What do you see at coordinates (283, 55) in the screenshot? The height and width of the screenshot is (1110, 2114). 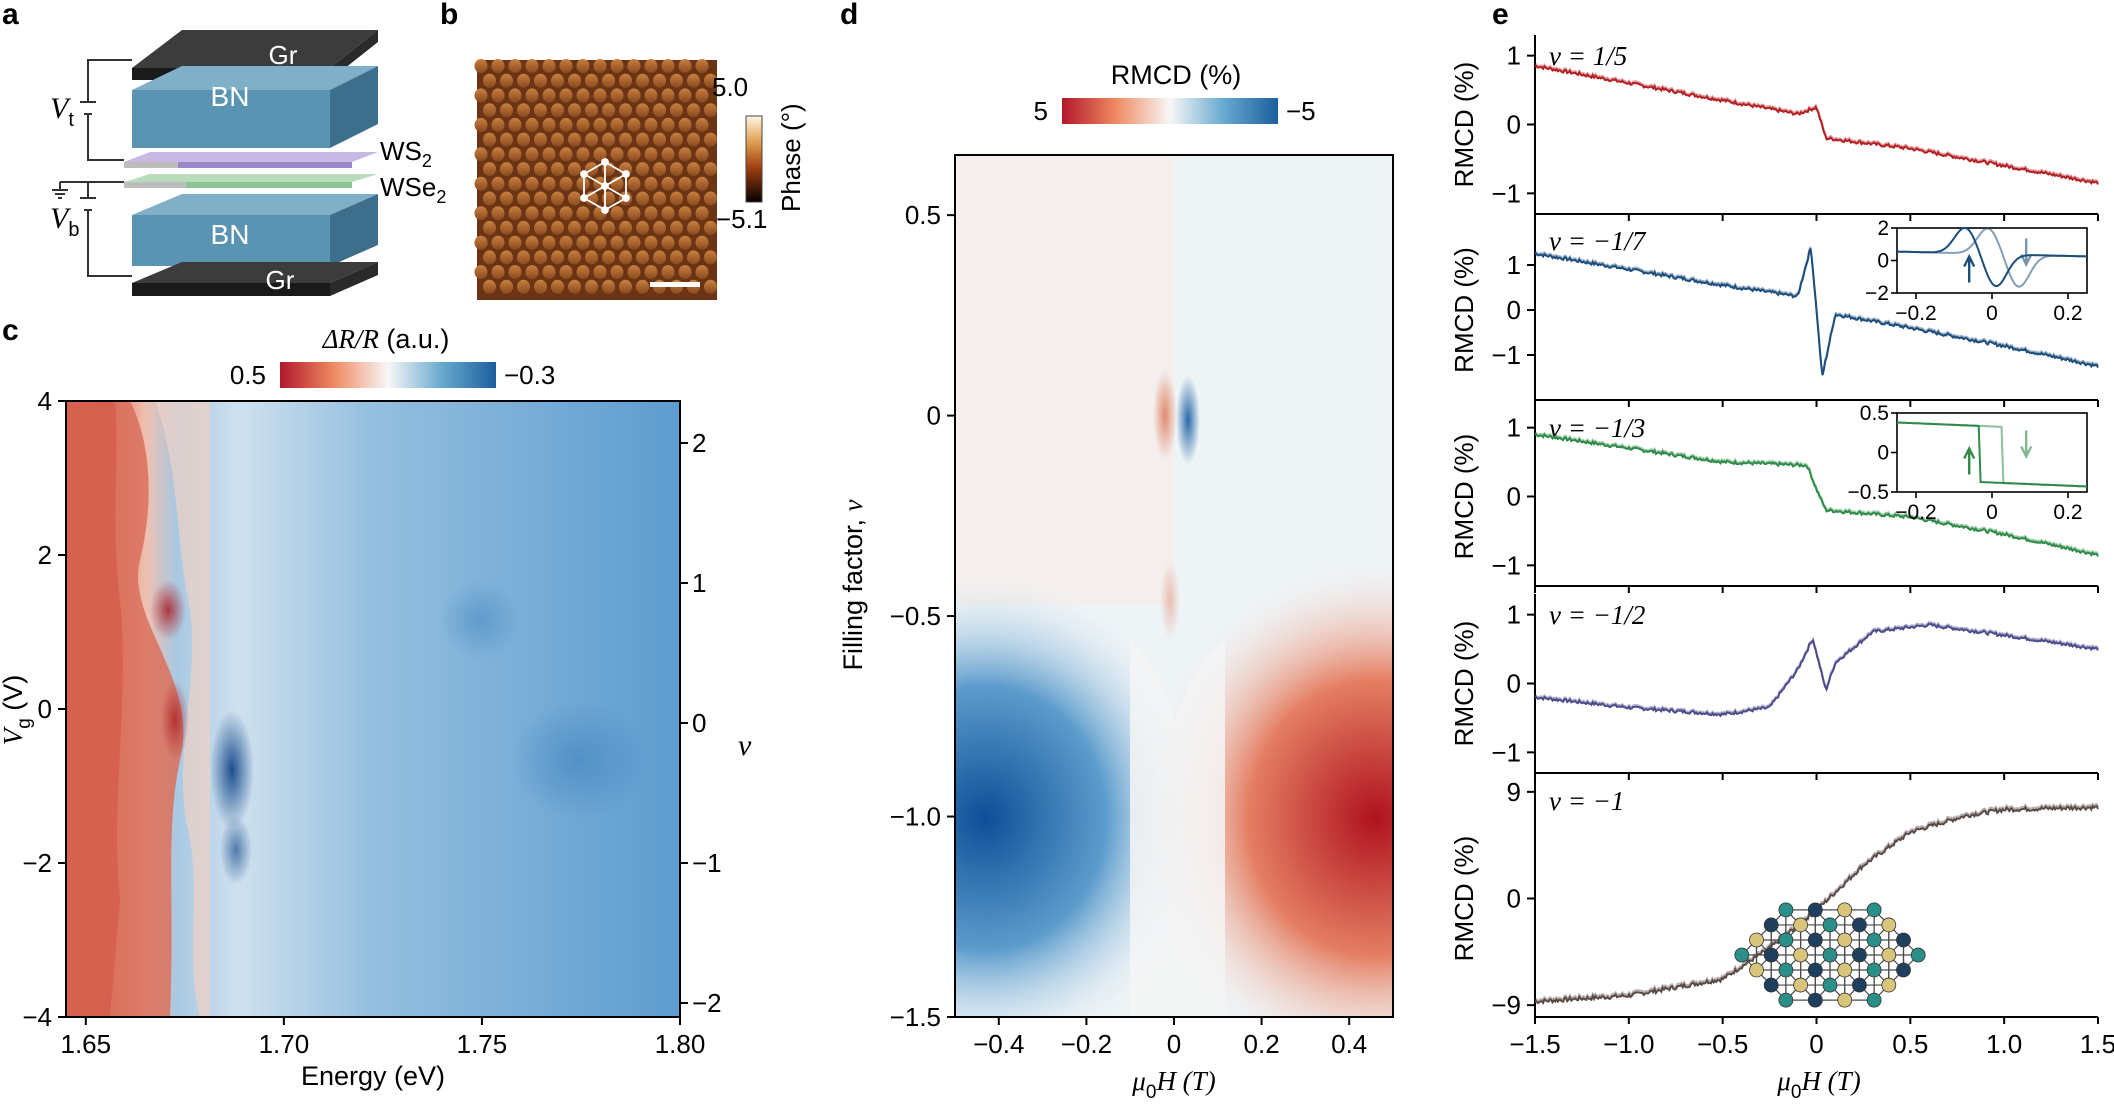 I see `layer-gr-top-label: Gr` at bounding box center [283, 55].